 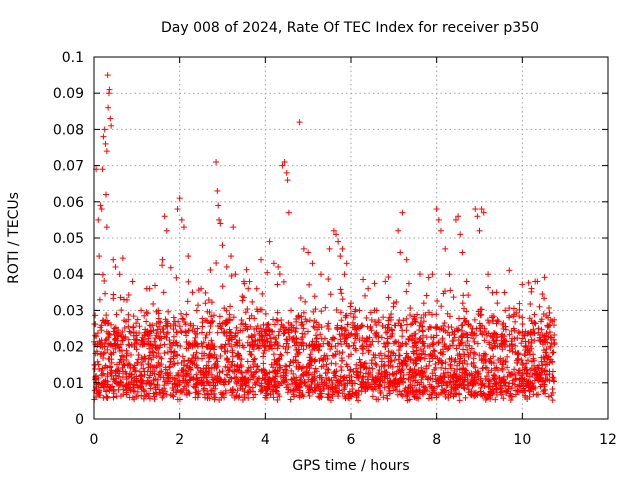 What do you see at coordinates (608, 440) in the screenshot?
I see `x-tick-label: 12` at bounding box center [608, 440].